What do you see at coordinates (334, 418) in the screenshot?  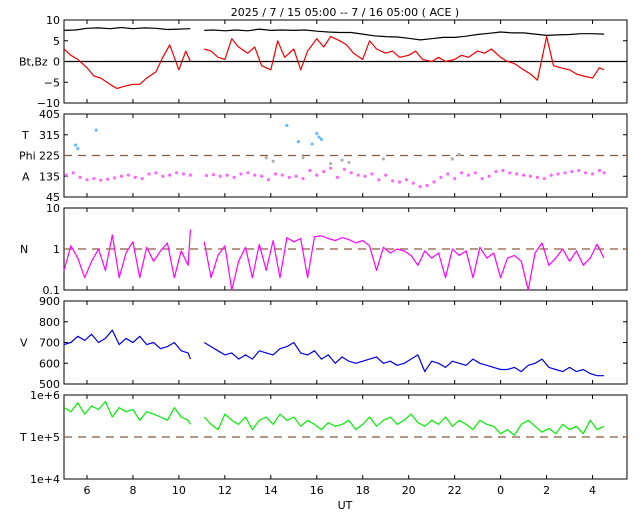 I see `series-line-t` at bounding box center [334, 418].